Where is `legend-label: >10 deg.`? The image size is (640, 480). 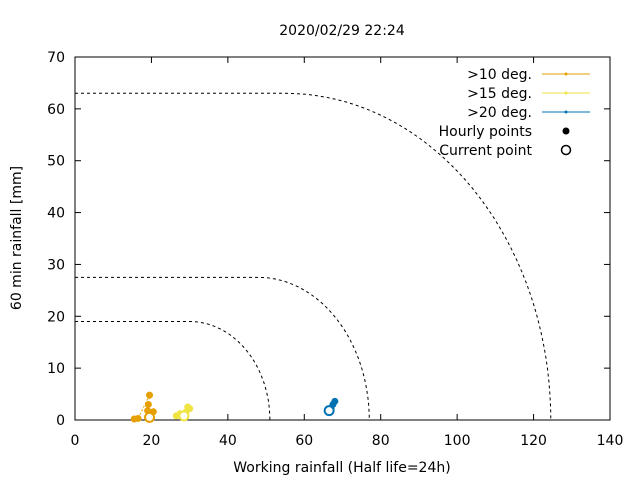 legend-label: >10 deg. is located at coordinates (499, 75).